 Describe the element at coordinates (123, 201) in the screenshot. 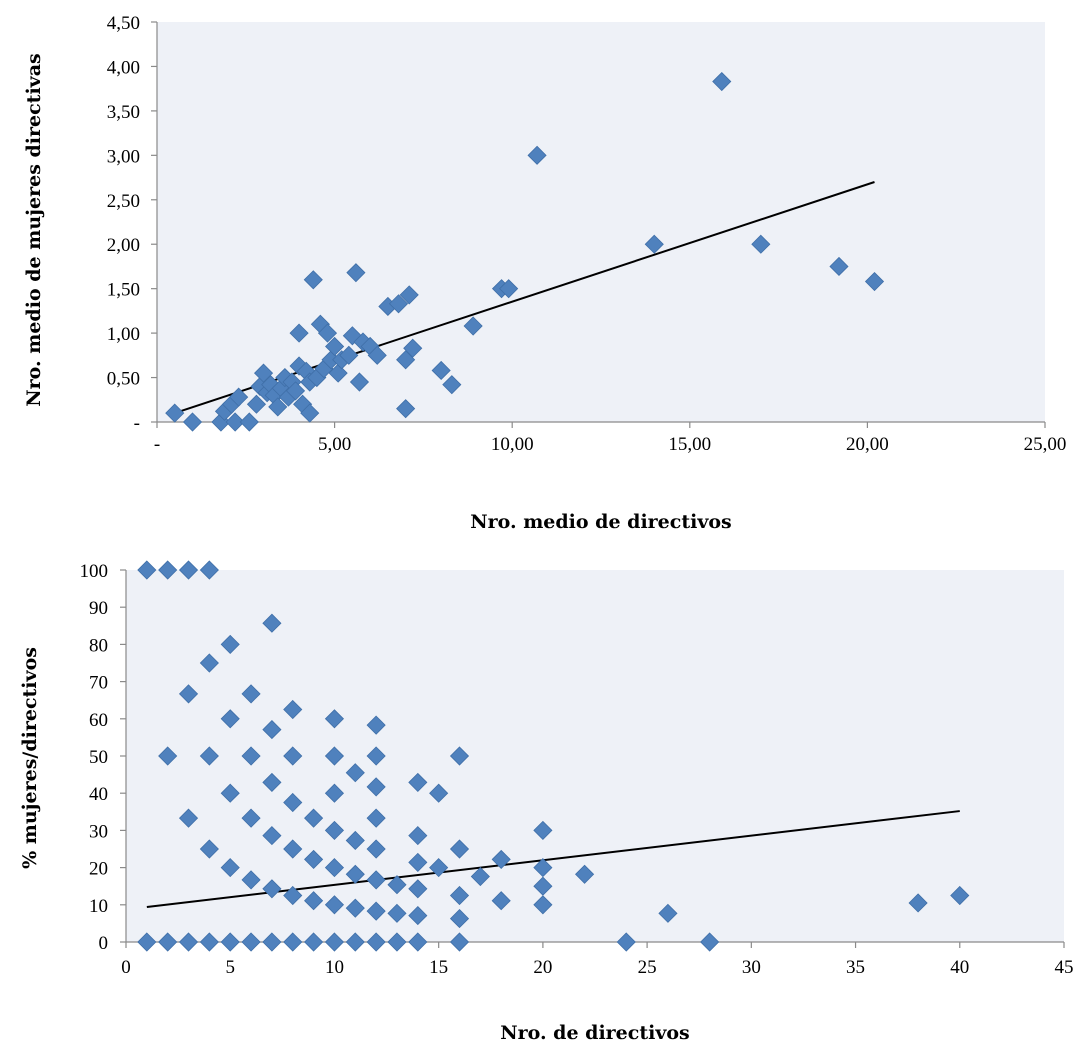

I see `y-tick-label: 2,50` at that location.